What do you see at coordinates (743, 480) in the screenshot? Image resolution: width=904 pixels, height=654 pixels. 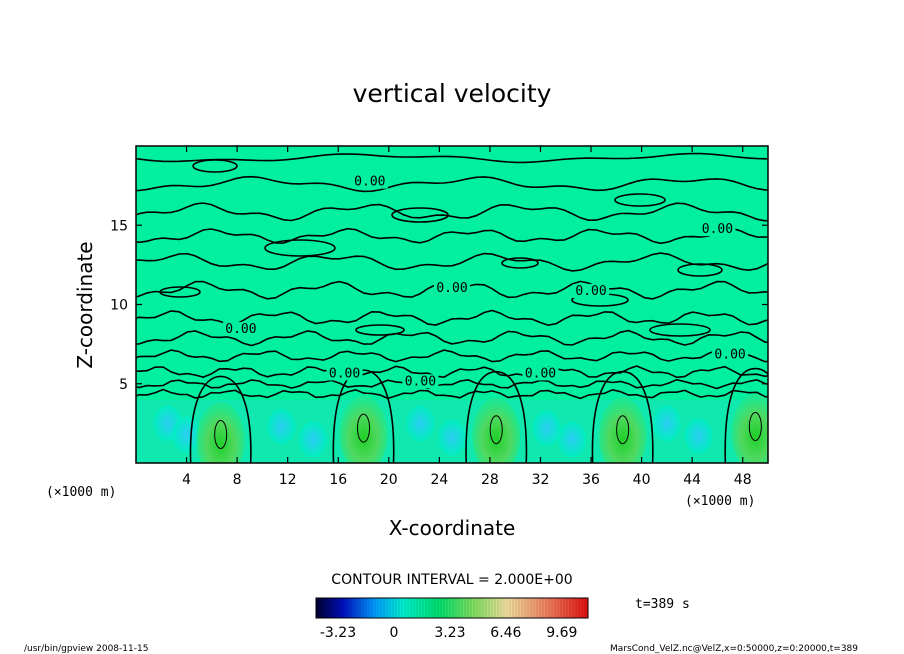 I see `x-tick-label: 48` at bounding box center [743, 480].